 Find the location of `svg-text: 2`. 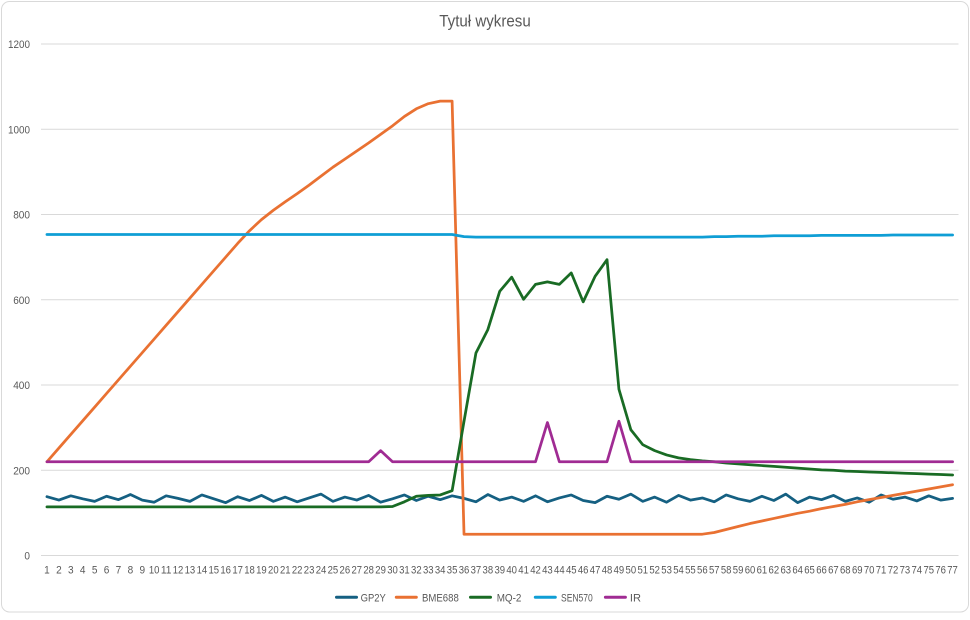

svg-text: 2 is located at coordinates (59, 571).